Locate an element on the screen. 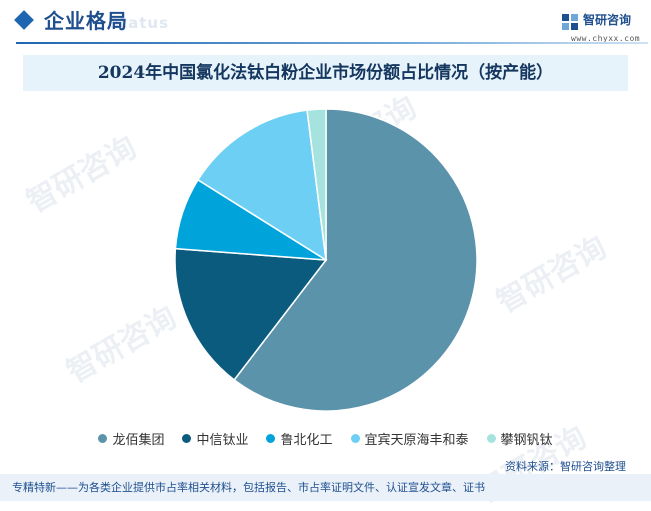  section-ghost-text: status is located at coordinates (139, 23).